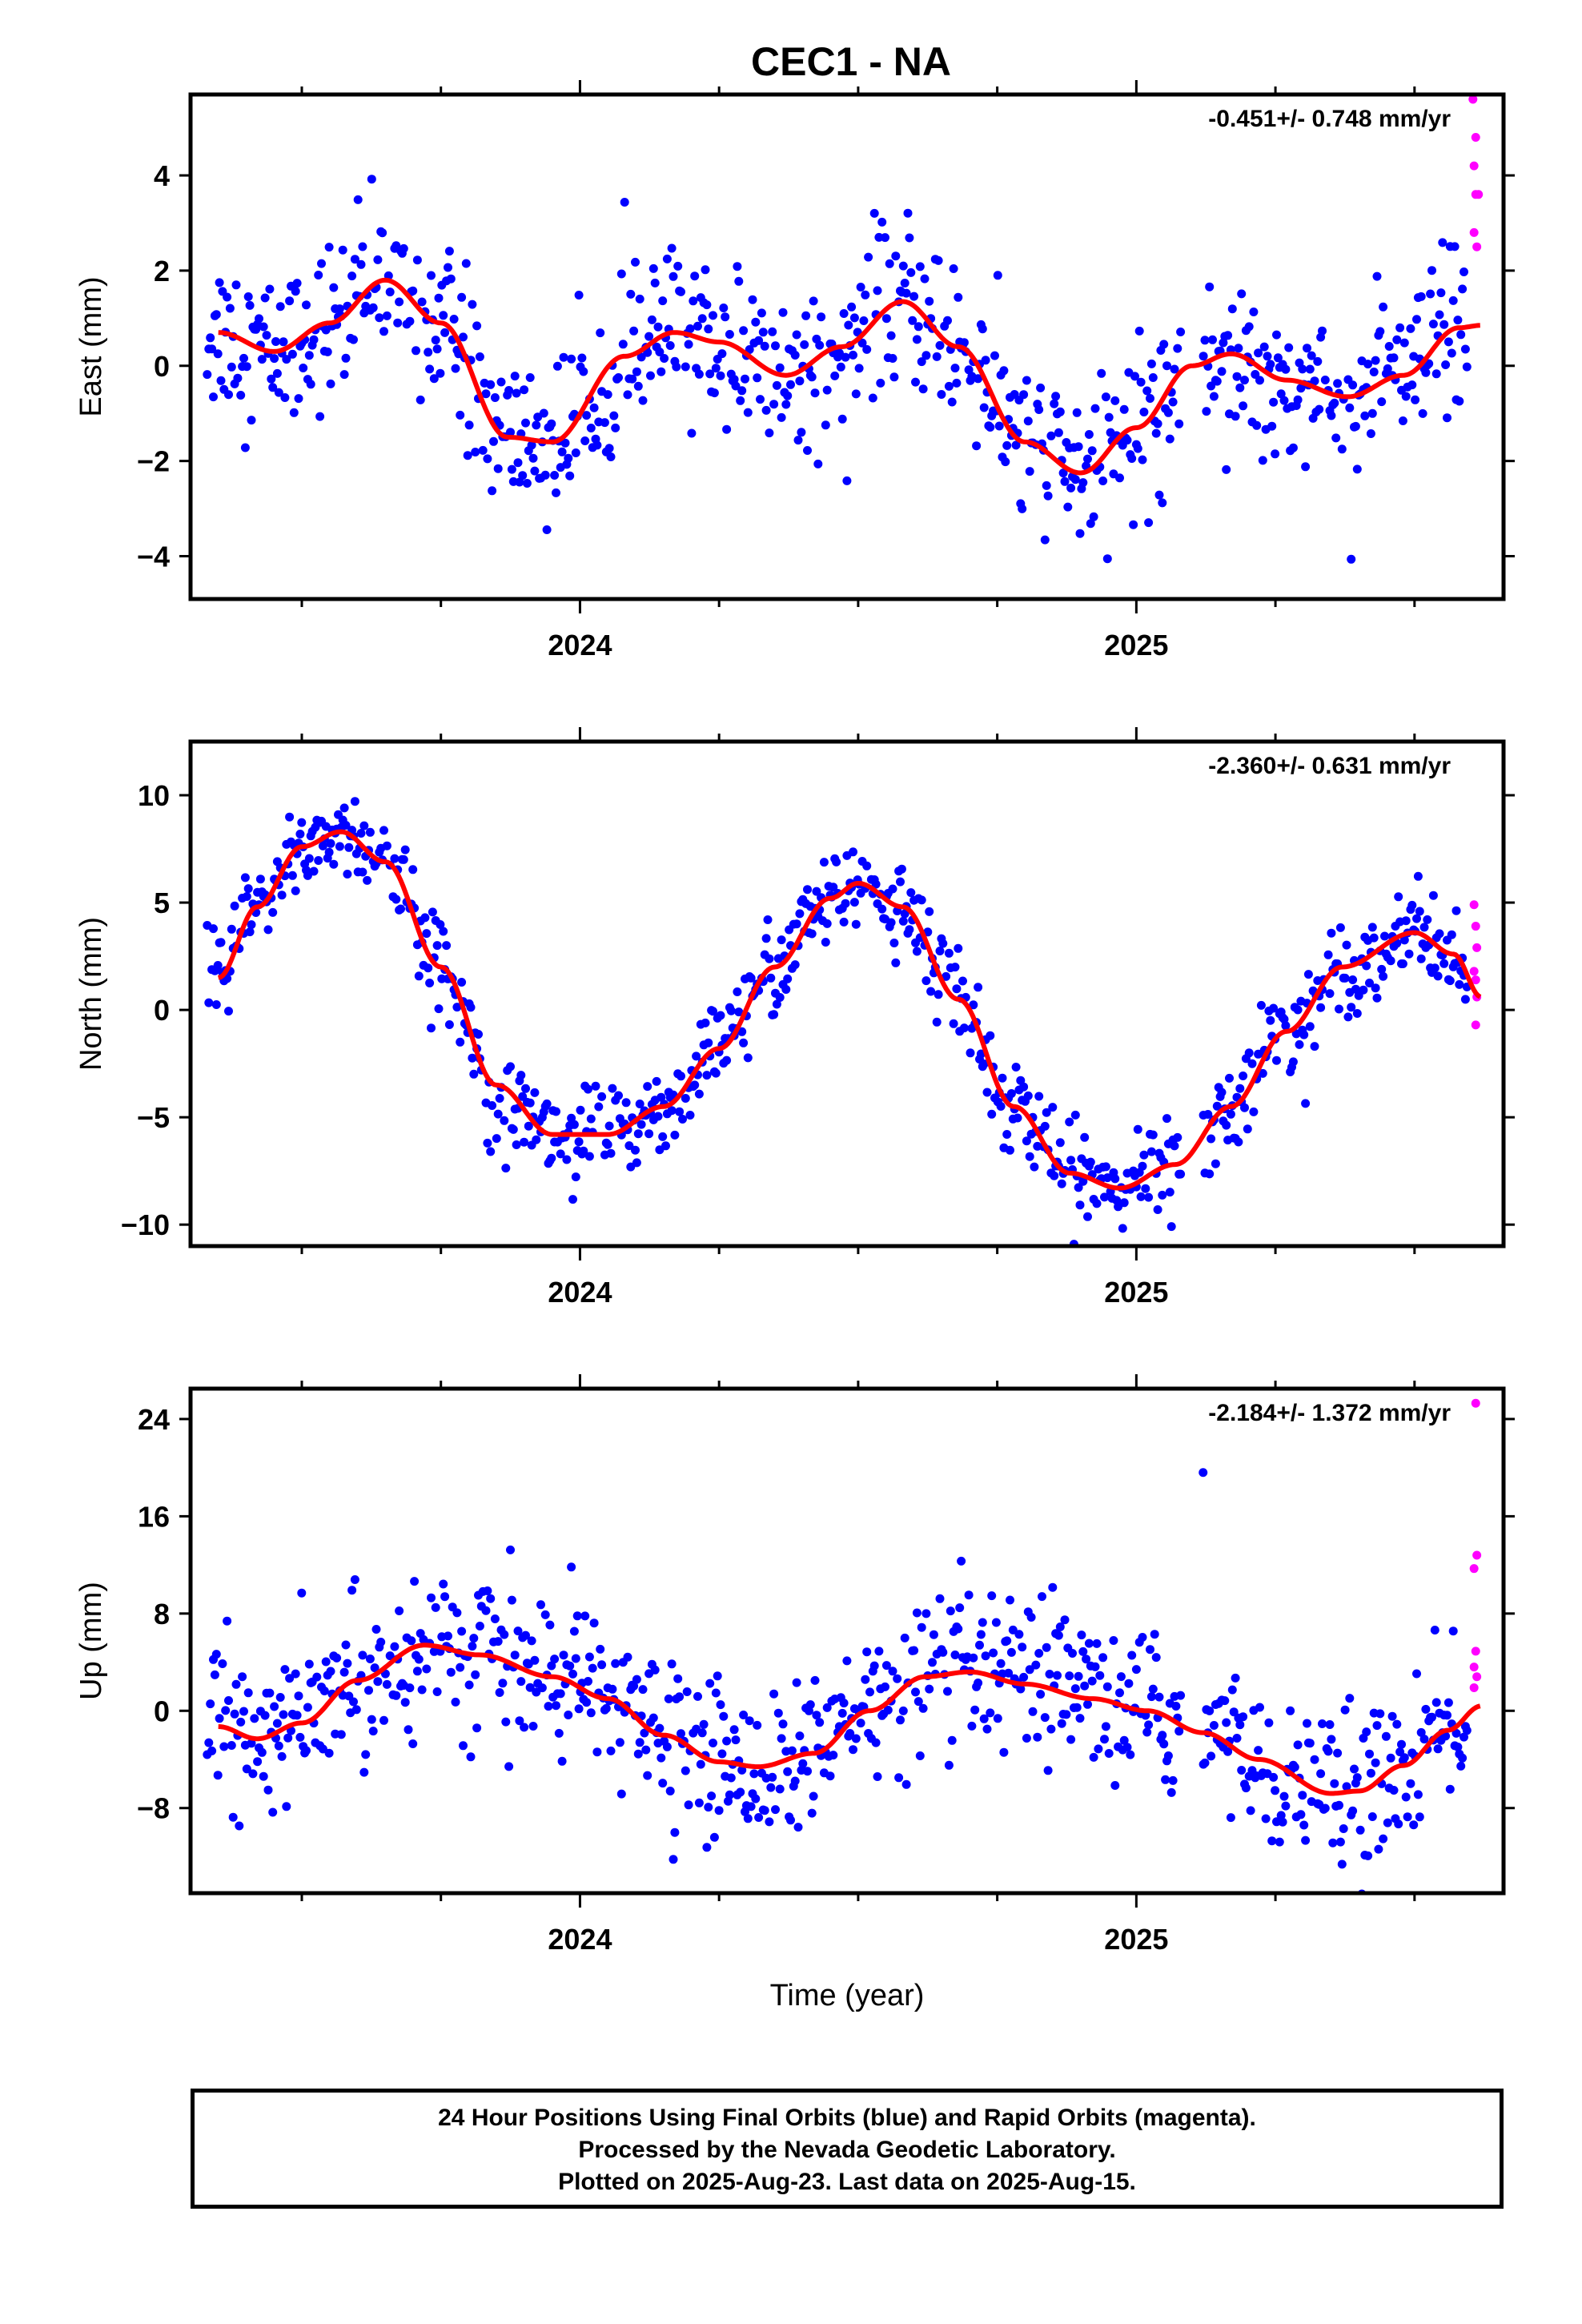 The image size is (1582, 2324). What do you see at coordinates (1136, 1292) in the screenshot?
I see `x-tick-label: 2025` at bounding box center [1136, 1292].